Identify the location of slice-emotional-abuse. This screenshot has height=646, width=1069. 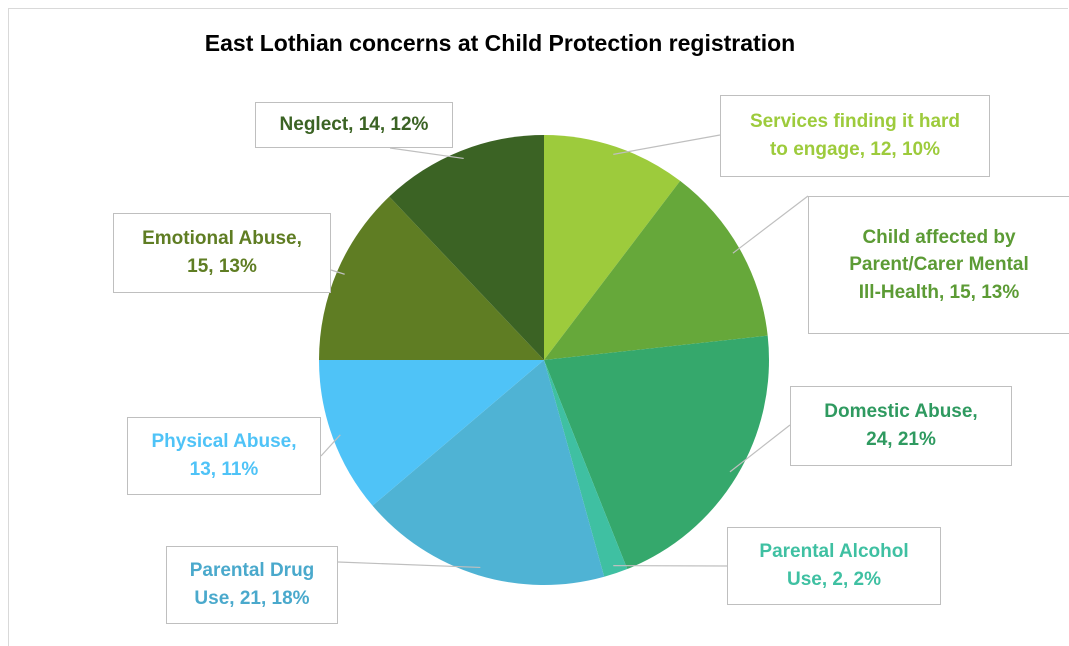
(431, 278).